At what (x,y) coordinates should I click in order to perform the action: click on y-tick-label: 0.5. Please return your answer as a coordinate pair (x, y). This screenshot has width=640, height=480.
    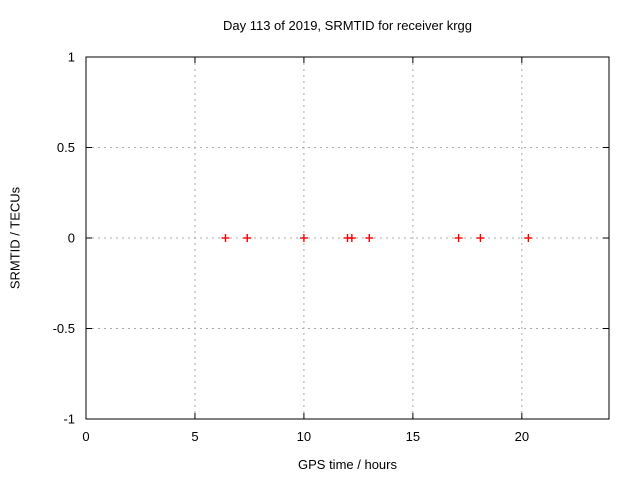
    Looking at the image, I should click on (66, 147).